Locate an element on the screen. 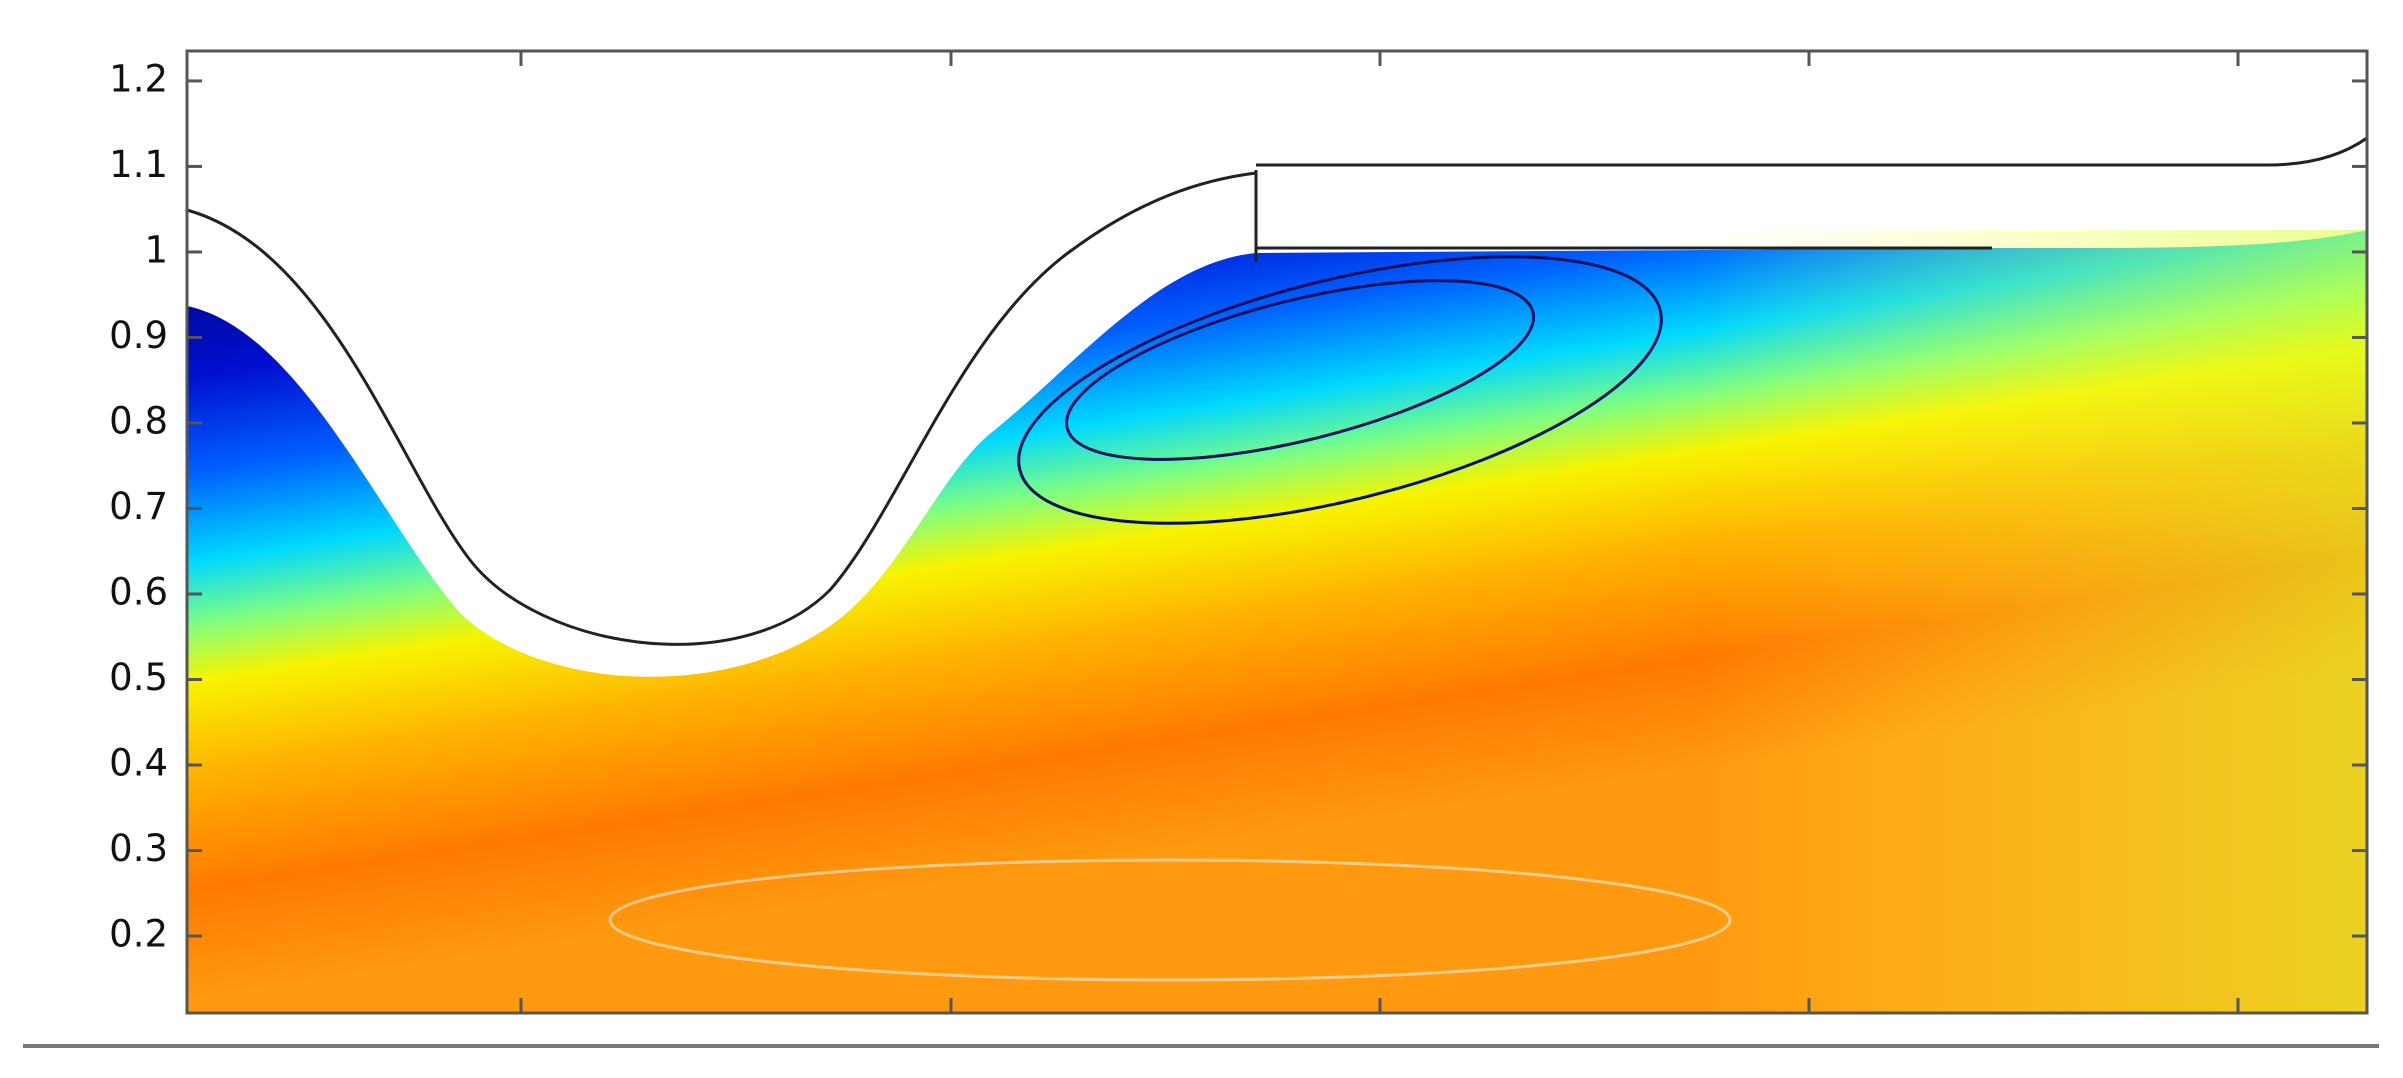 This screenshot has width=2403, height=1078. y-tick-label: 0.9 is located at coordinates (138, 335).